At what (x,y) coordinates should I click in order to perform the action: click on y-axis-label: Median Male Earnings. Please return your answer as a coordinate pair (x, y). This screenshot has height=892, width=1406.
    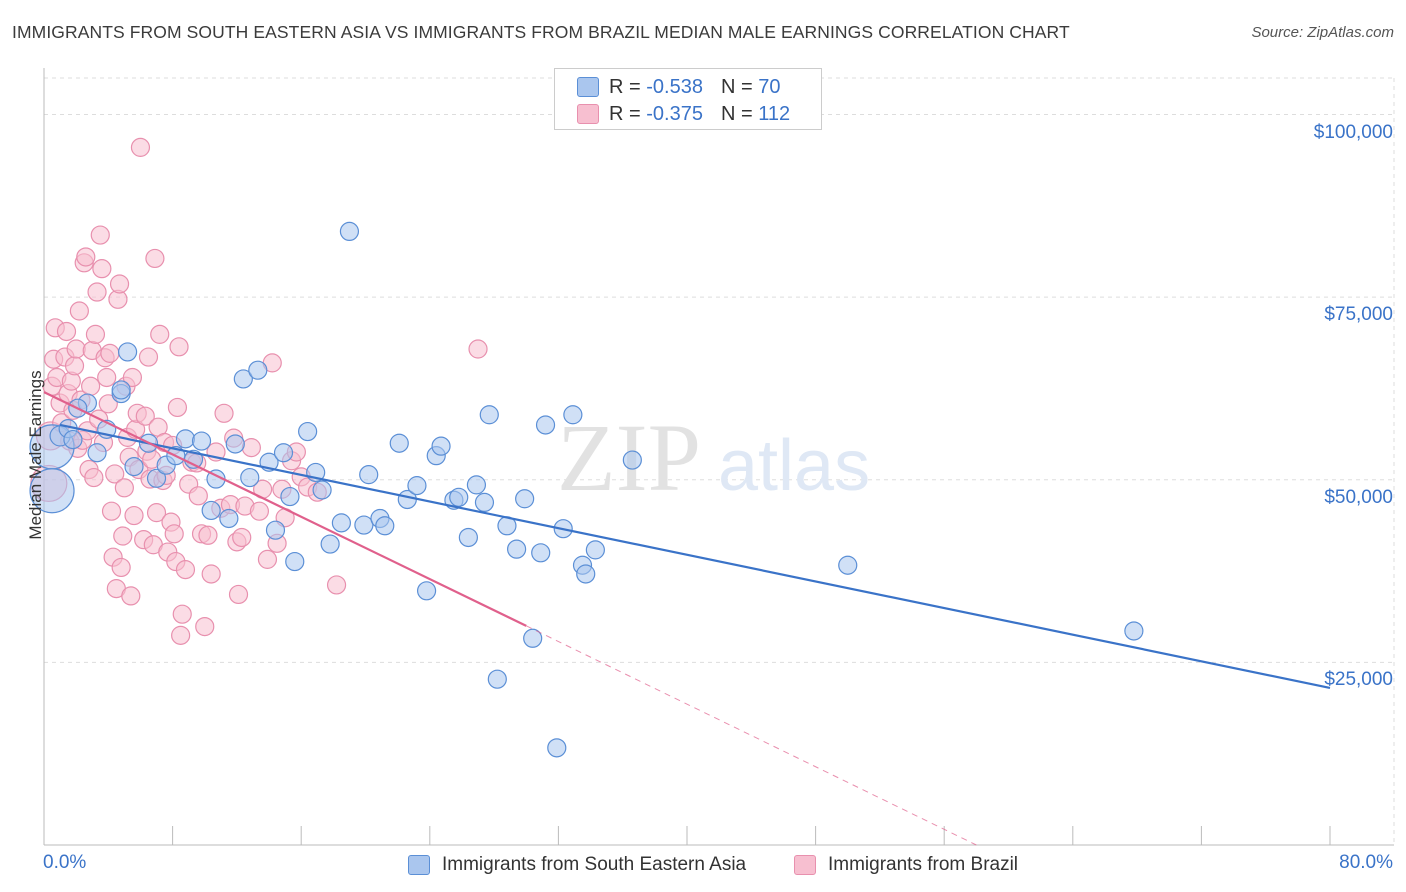
    Looking at the image, I should click on (35, 455).